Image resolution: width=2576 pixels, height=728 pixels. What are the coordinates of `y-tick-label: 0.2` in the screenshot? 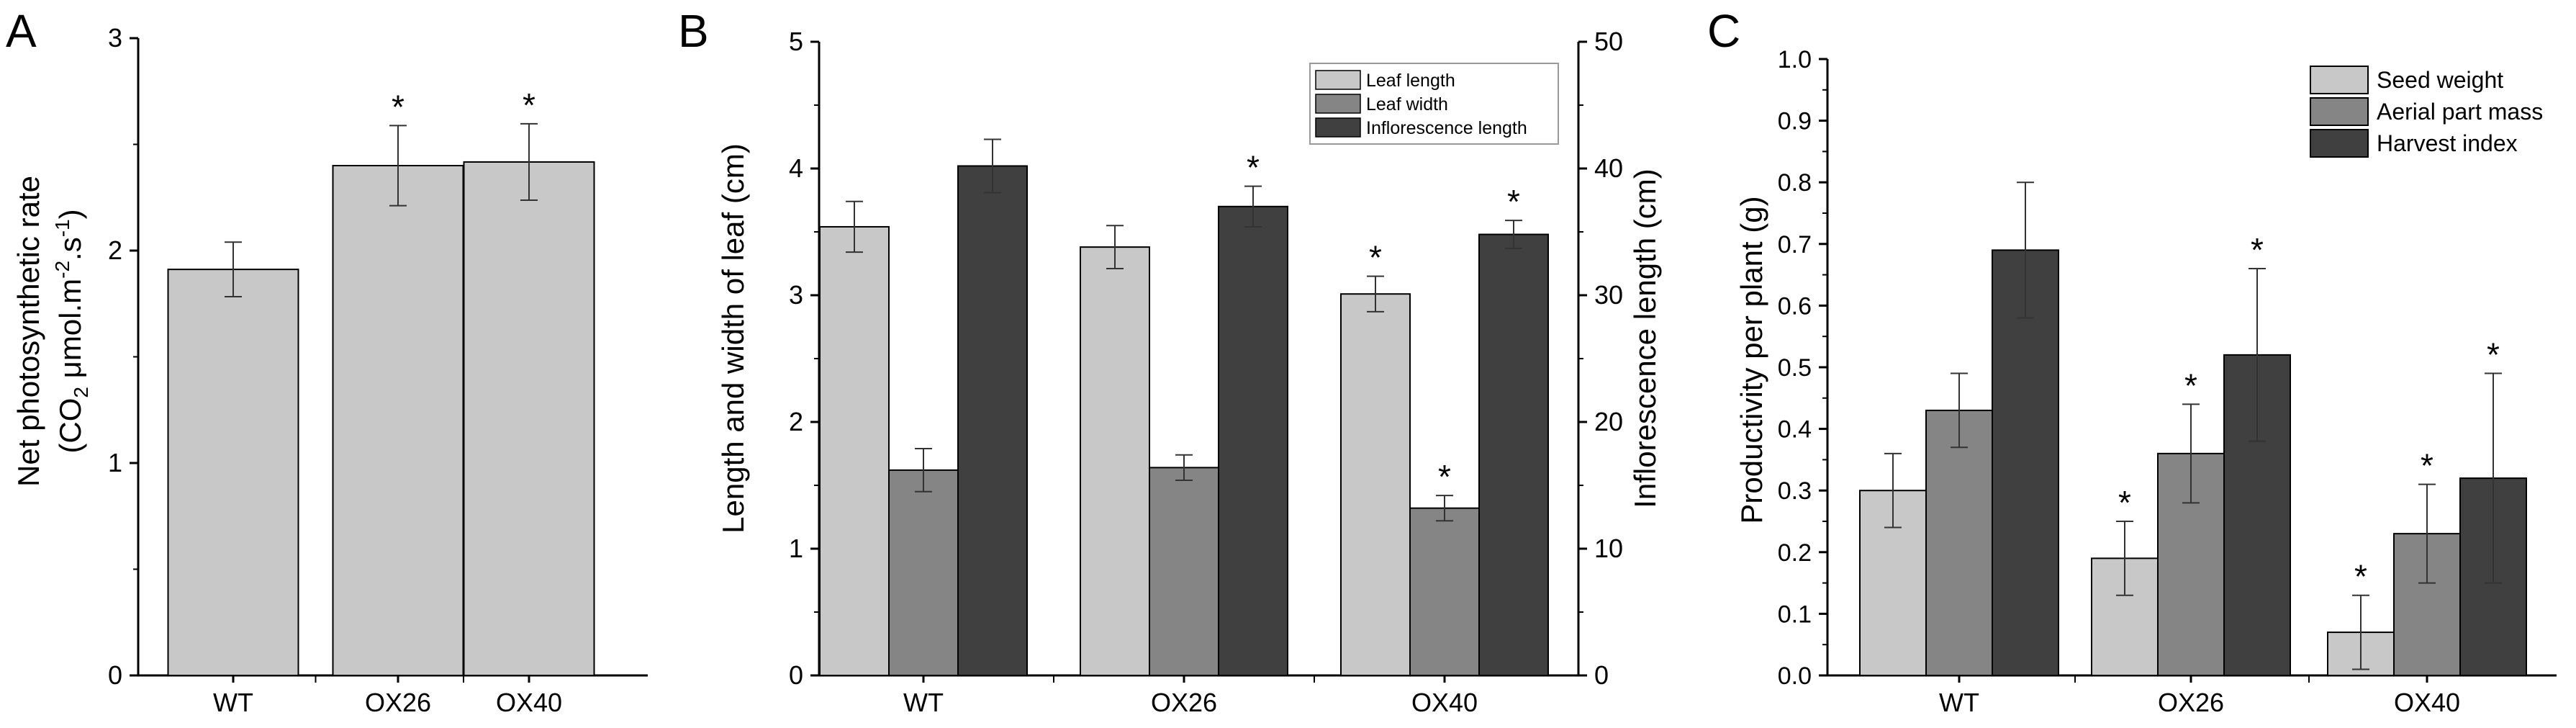 It's located at (1795, 553).